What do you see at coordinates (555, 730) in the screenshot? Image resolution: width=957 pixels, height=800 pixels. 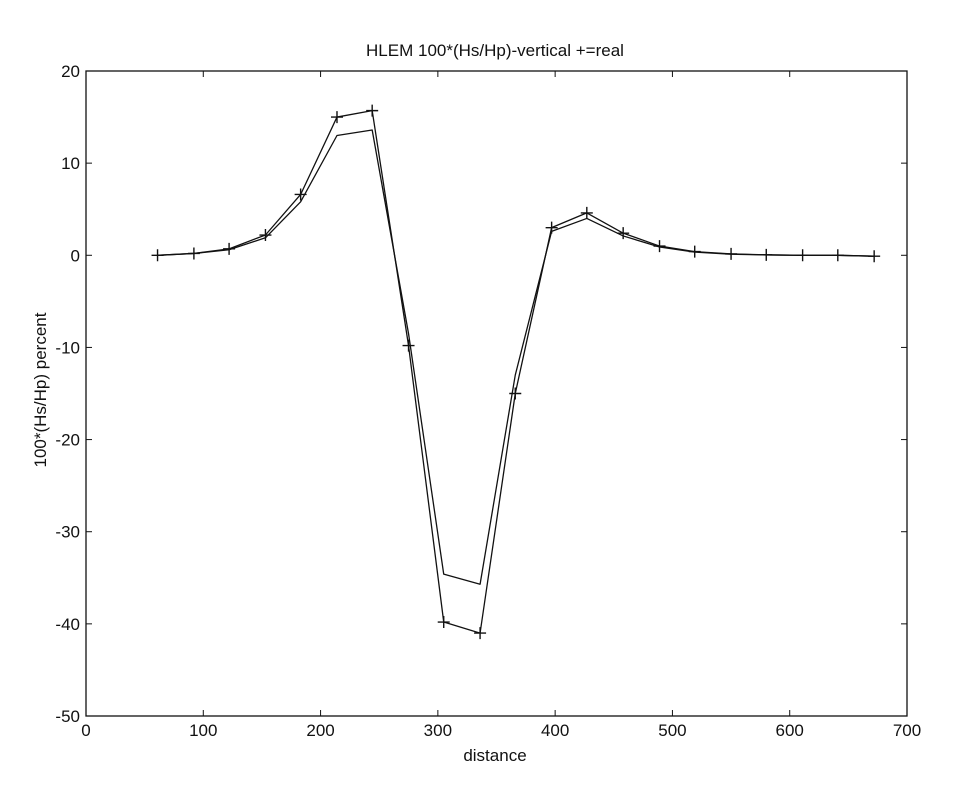 I see `x-tick-label: 400` at bounding box center [555, 730].